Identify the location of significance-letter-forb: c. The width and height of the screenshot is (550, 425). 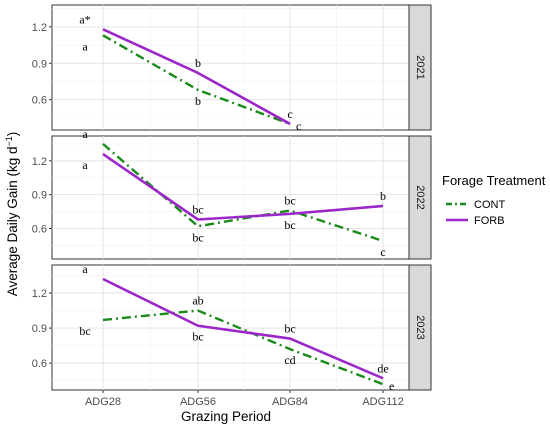
(298, 126).